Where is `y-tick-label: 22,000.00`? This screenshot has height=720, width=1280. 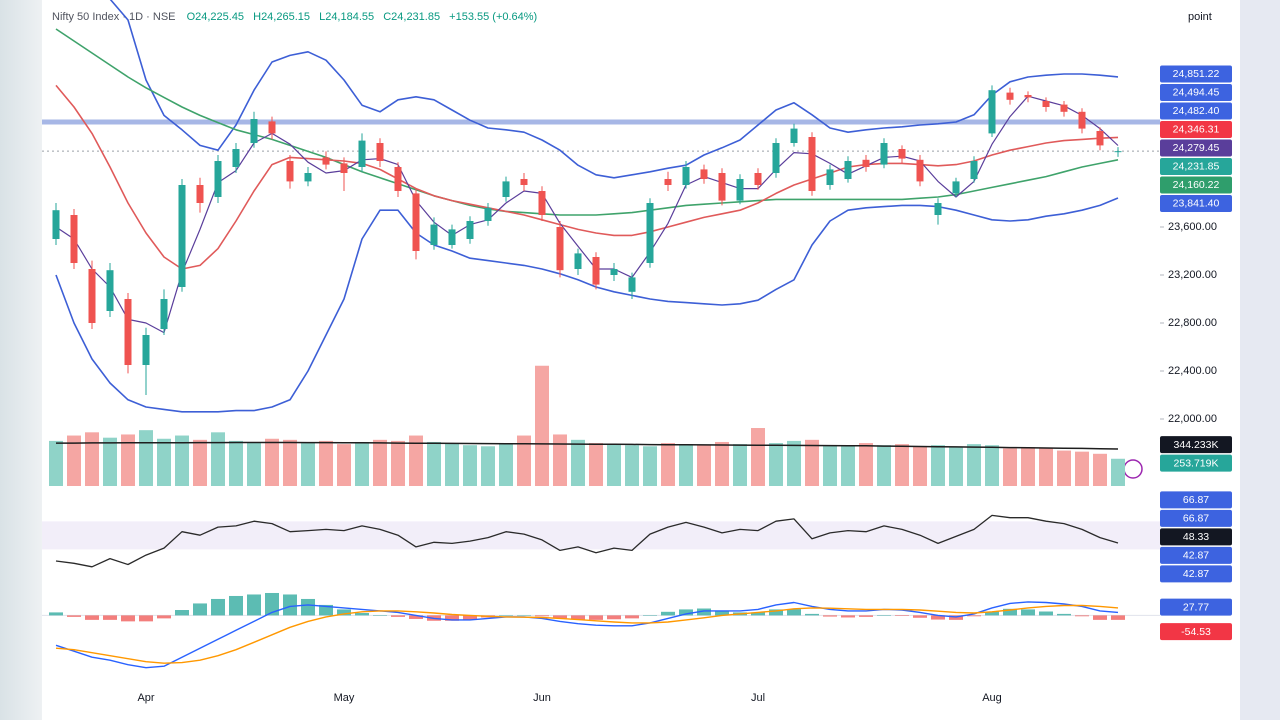 y-tick-label: 22,000.00 is located at coordinates (1192, 419).